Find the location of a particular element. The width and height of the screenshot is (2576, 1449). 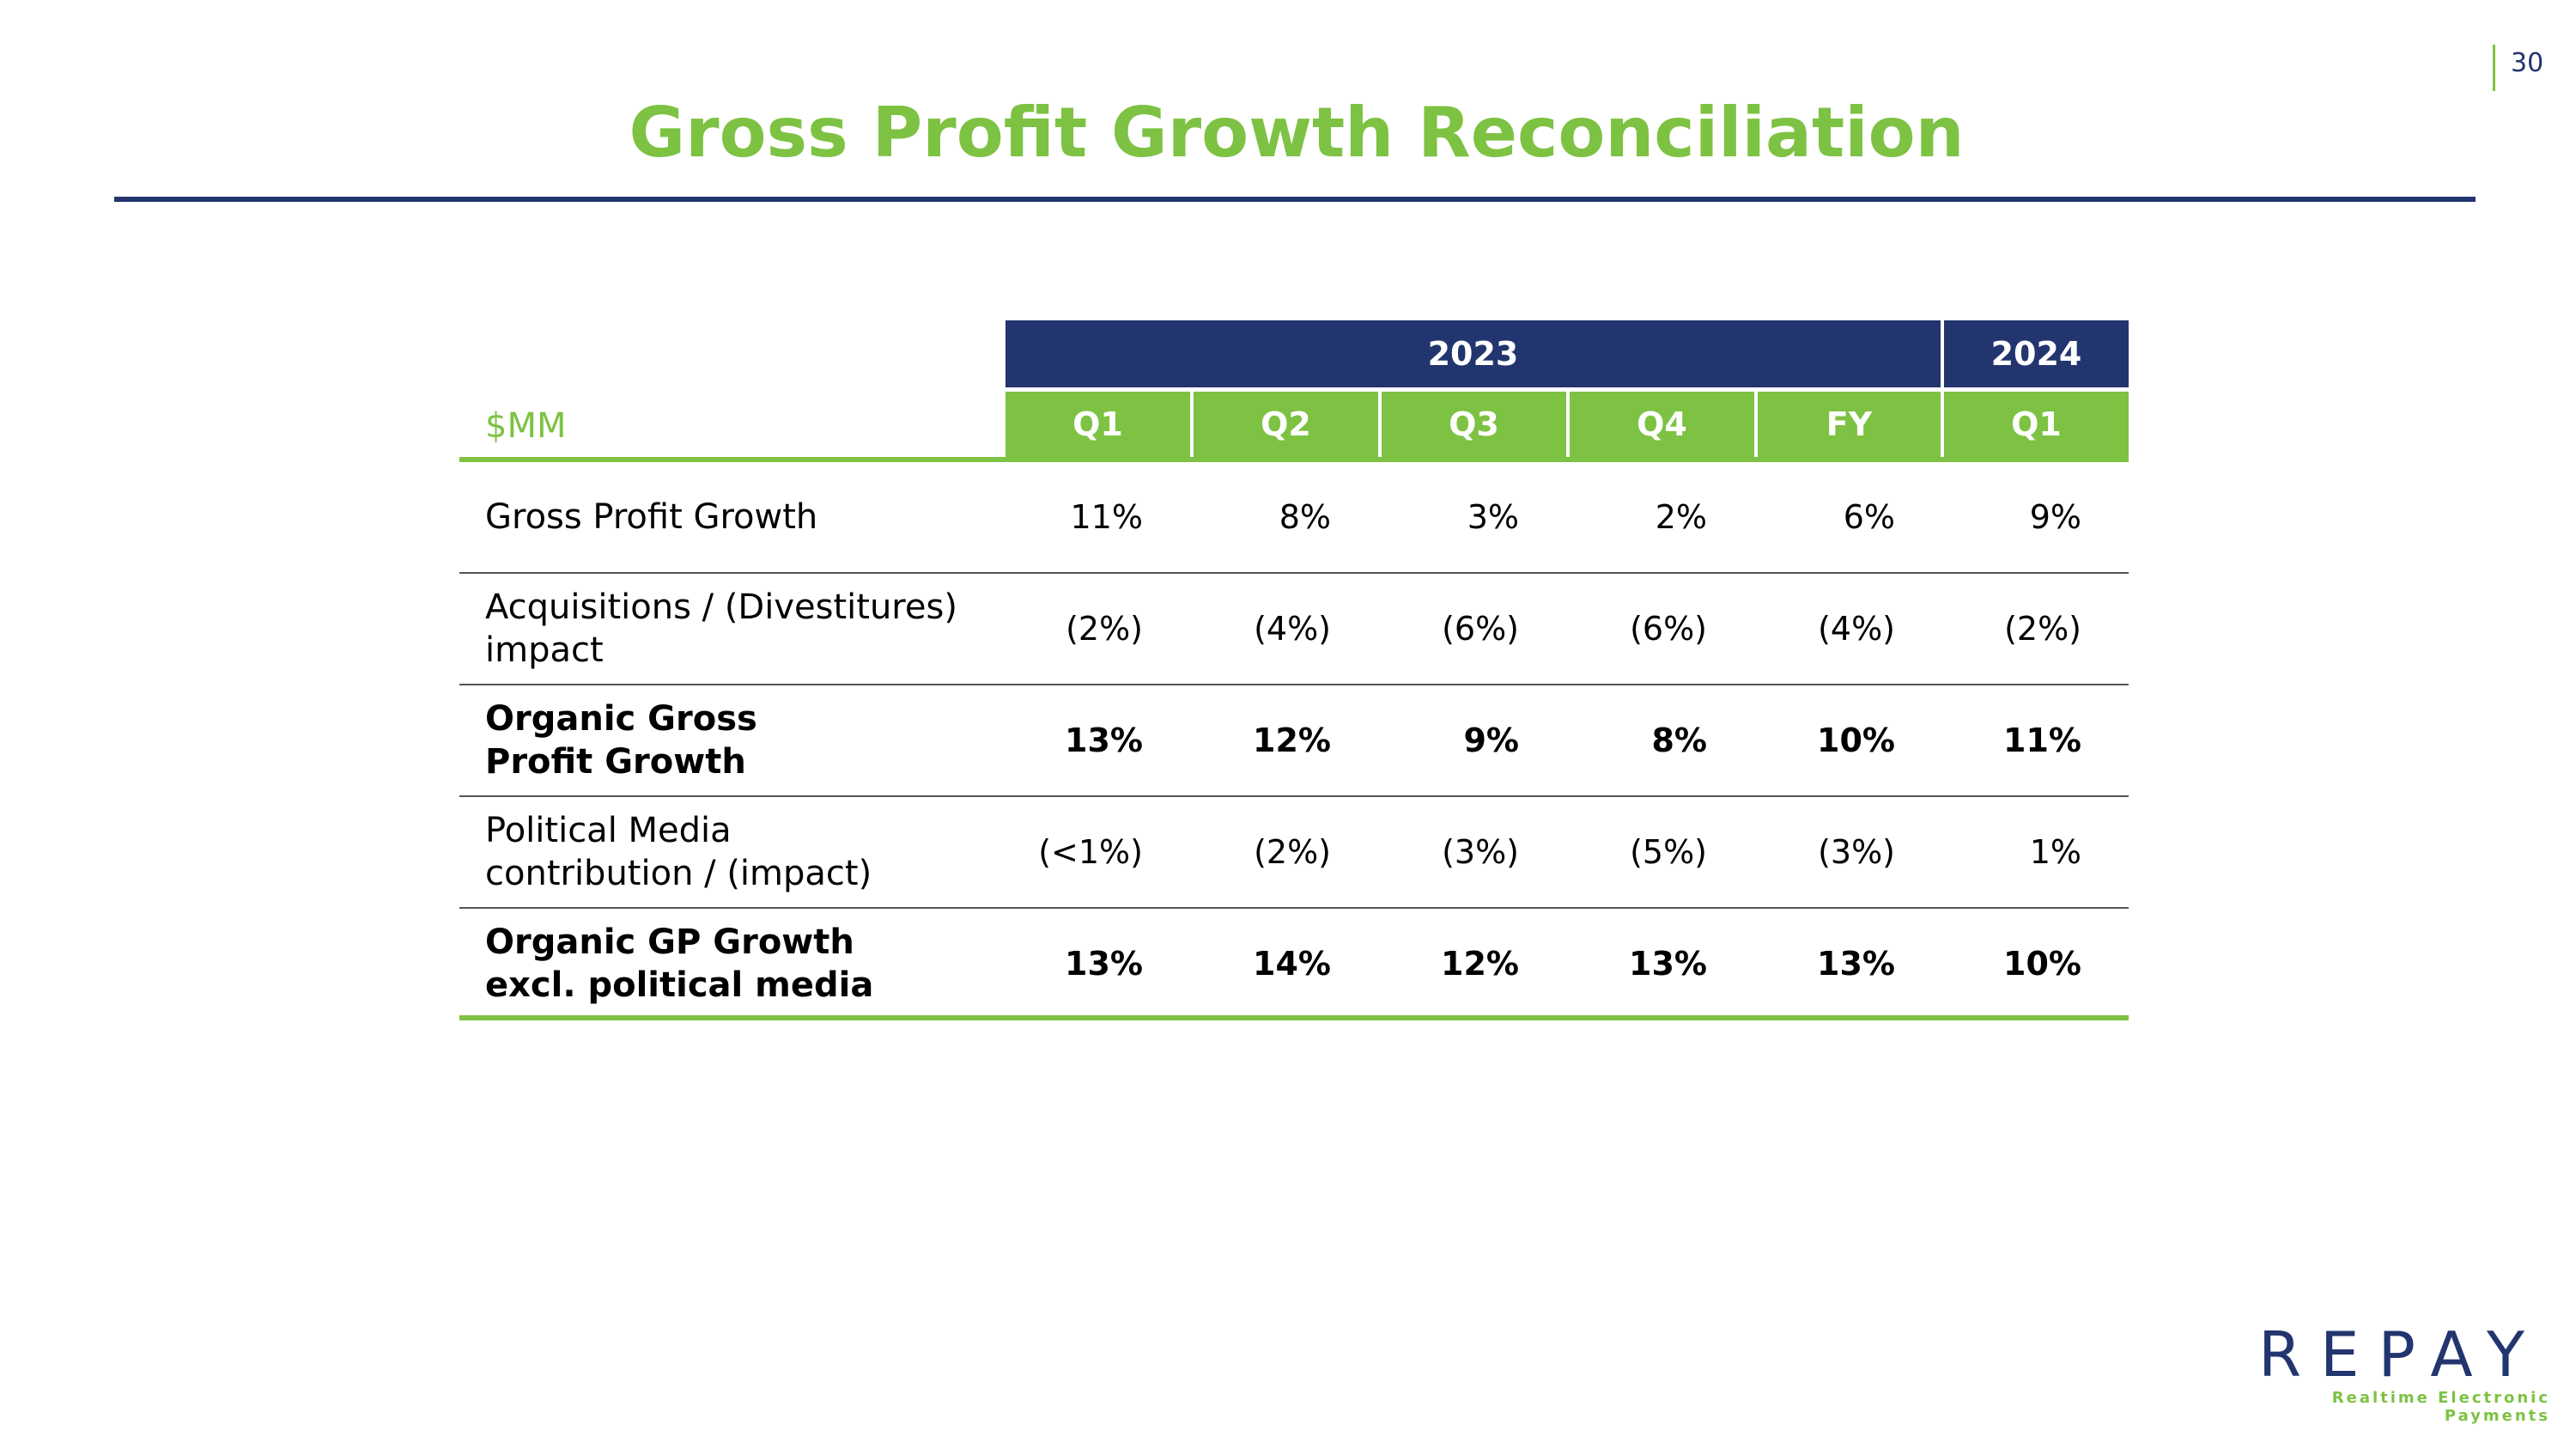

table-row-gross-profit-growth: Gross Profit Growth 11% 8% 3% 2% 6% 9% is located at coordinates (1294, 518).